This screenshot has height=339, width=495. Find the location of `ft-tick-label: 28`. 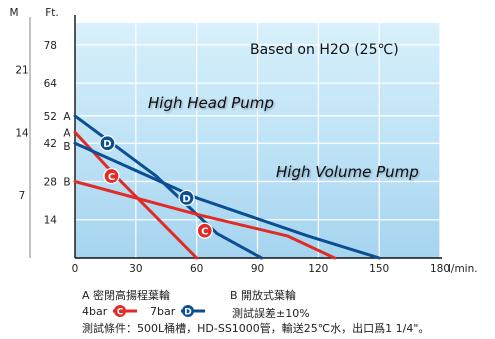

ft-tick-label: 28 is located at coordinates (50, 182).